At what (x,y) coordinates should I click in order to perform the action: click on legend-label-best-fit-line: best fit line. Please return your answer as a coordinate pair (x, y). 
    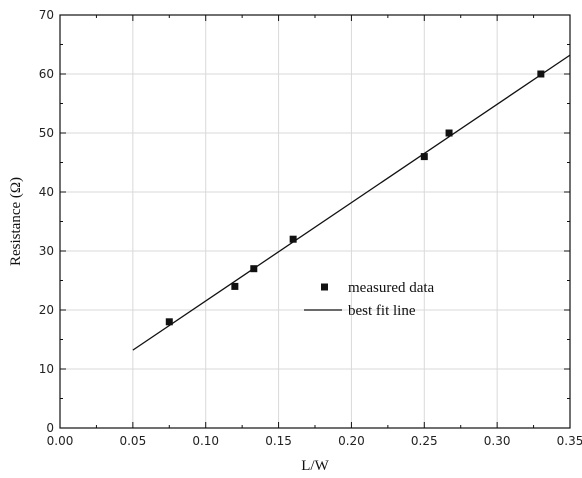
    Looking at the image, I should click on (382, 311).